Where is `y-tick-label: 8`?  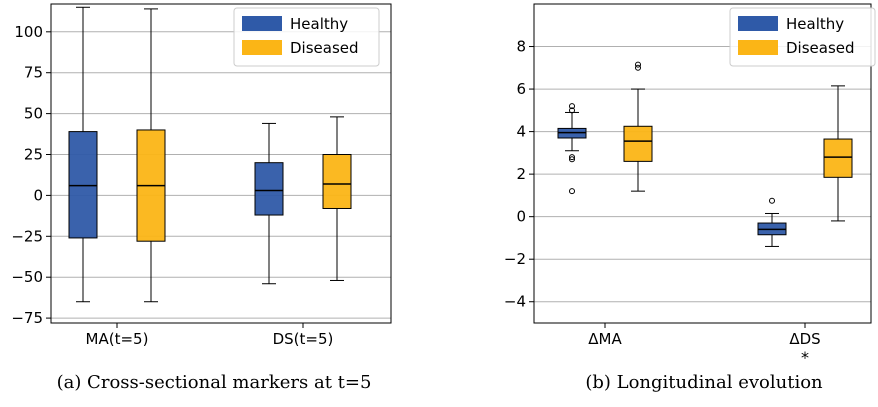
y-tick-label: 8 is located at coordinates (521, 47).